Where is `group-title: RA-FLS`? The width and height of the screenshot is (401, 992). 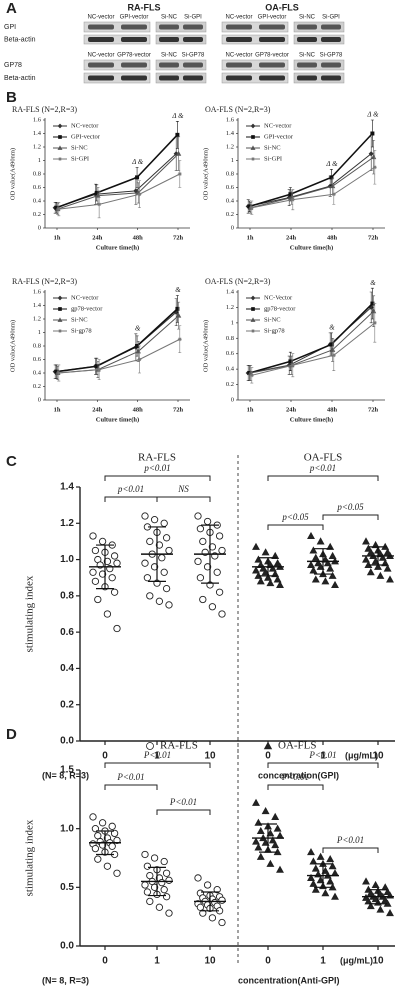
group-title: RA-FLS is located at coordinates (157, 458).